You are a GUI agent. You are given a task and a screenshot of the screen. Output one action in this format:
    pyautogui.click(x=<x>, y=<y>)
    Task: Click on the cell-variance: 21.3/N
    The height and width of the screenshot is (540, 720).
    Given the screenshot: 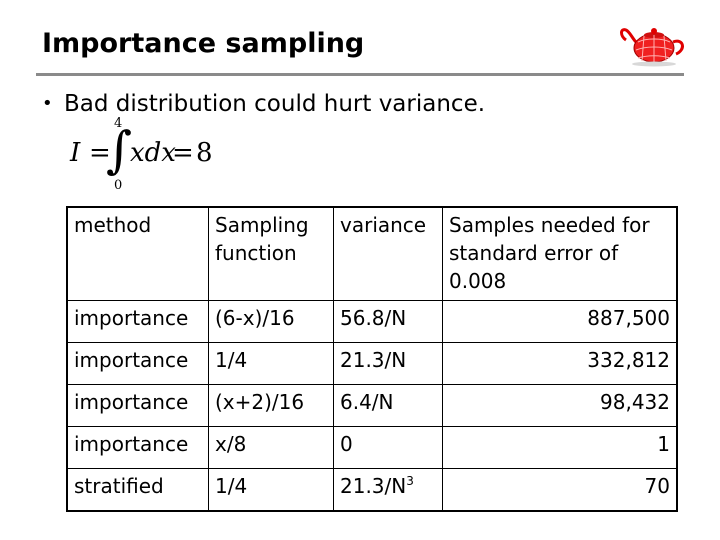 What is the action you would take?
    pyautogui.click(x=388, y=363)
    